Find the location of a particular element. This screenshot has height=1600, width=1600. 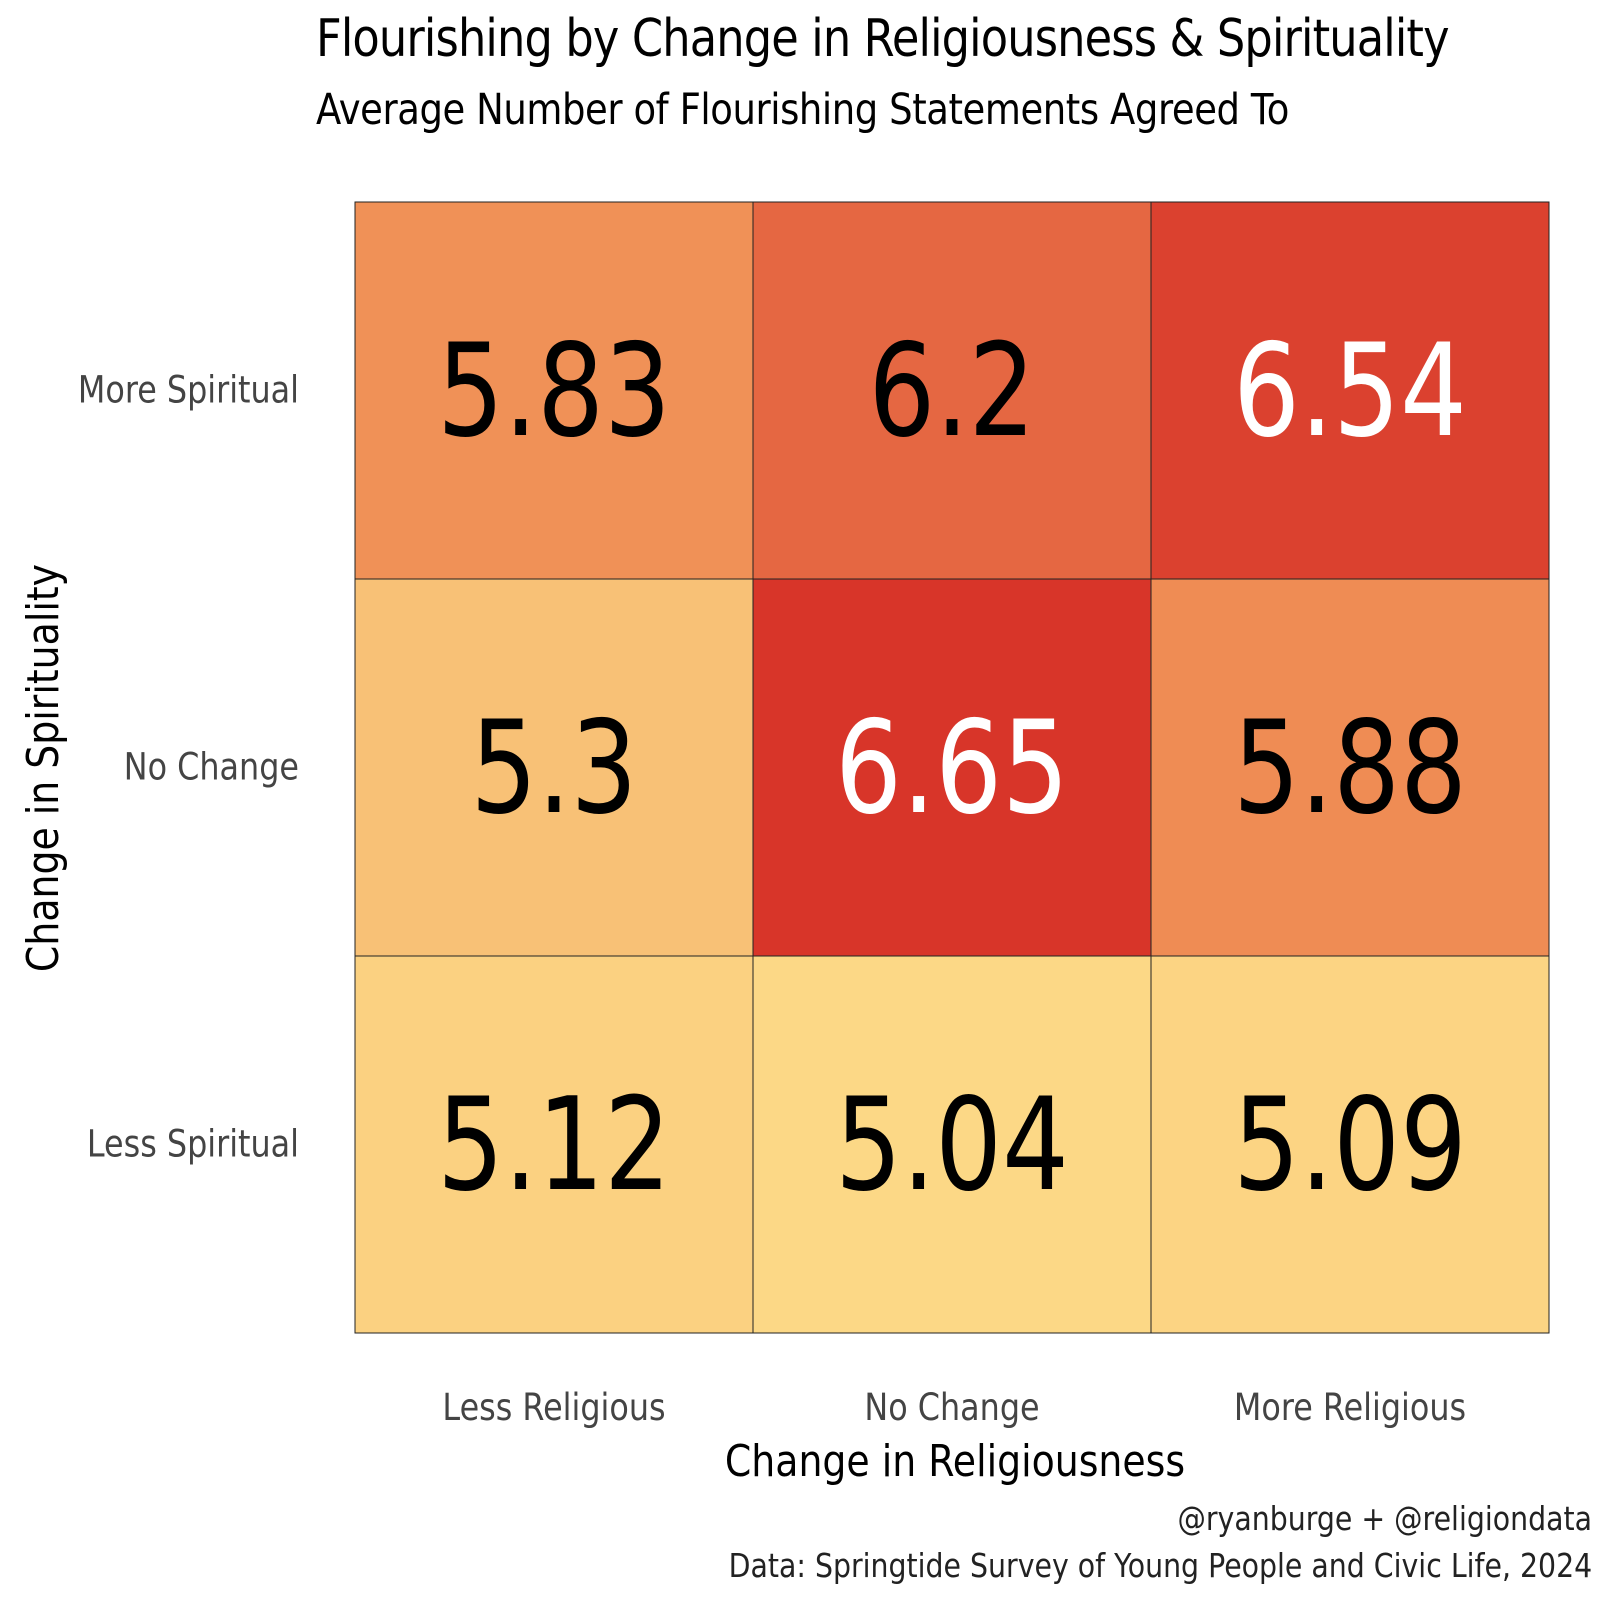

heatmap-cell-value: 6.54 is located at coordinates (1350, 391).